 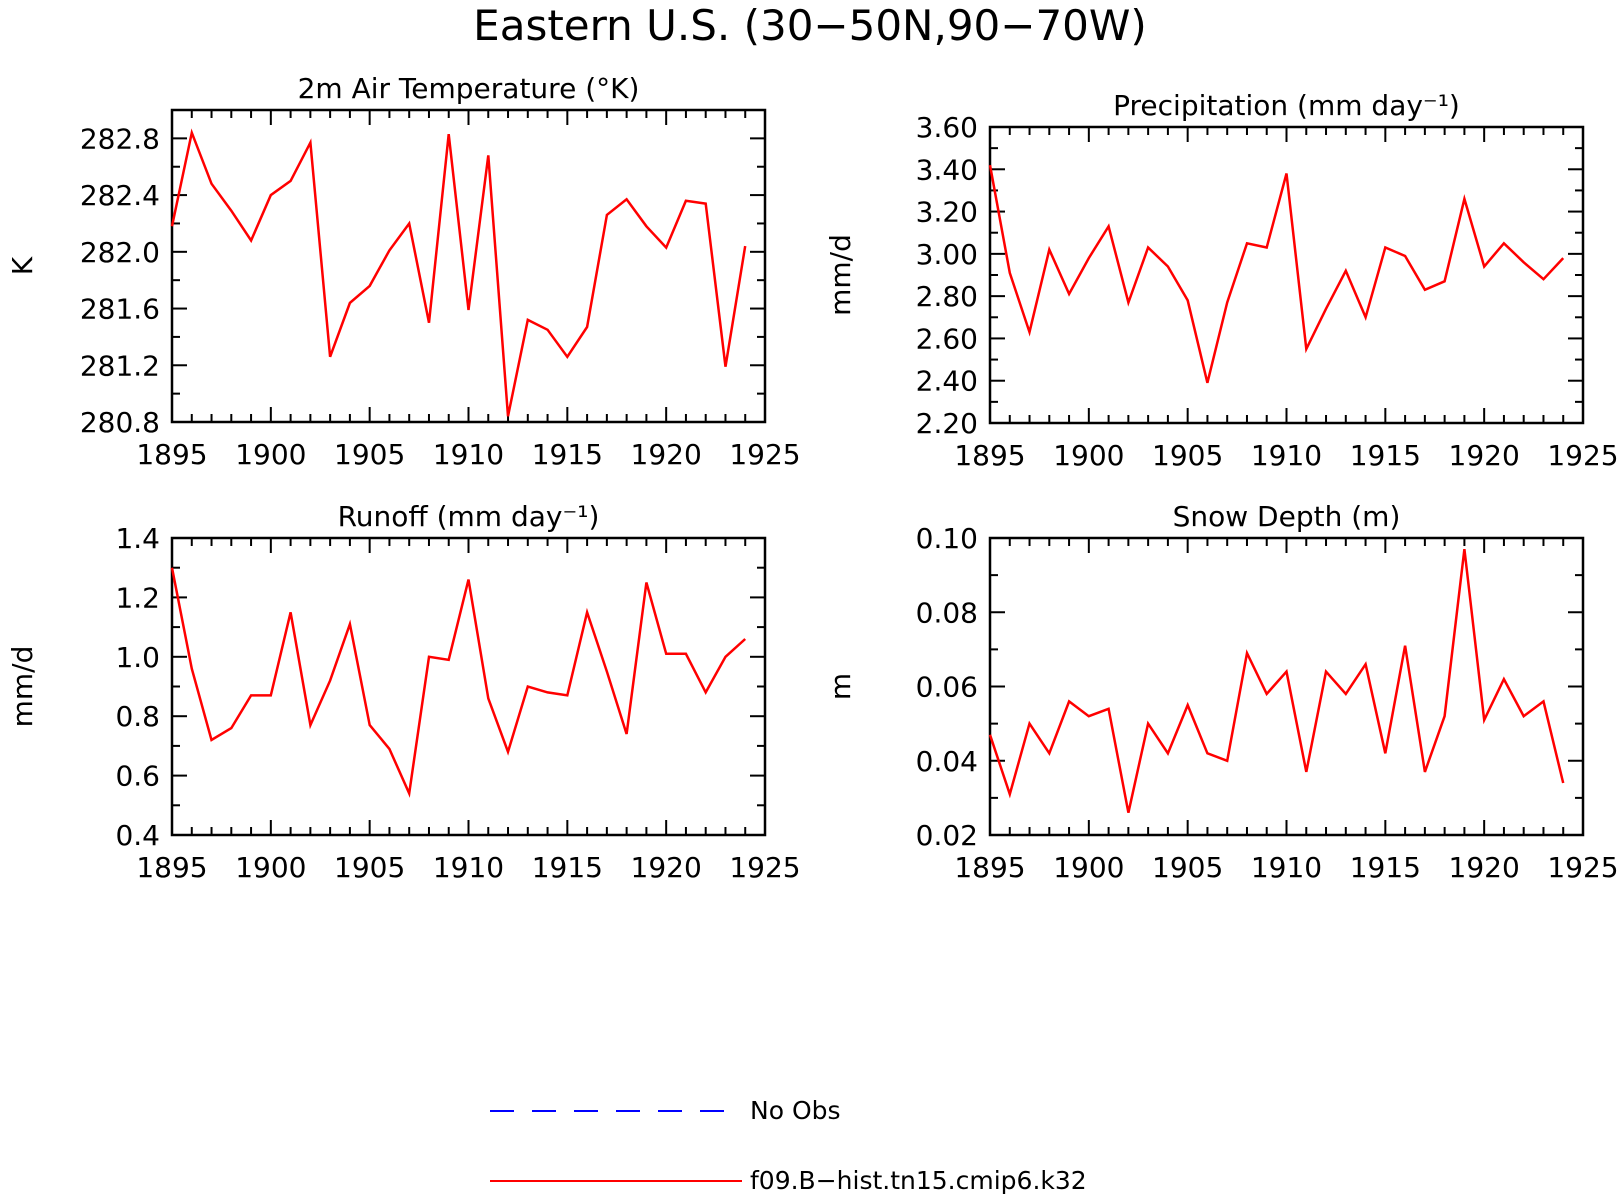 What do you see at coordinates (947, 296) in the screenshot?
I see `y-tick-label: 2.80` at bounding box center [947, 296].